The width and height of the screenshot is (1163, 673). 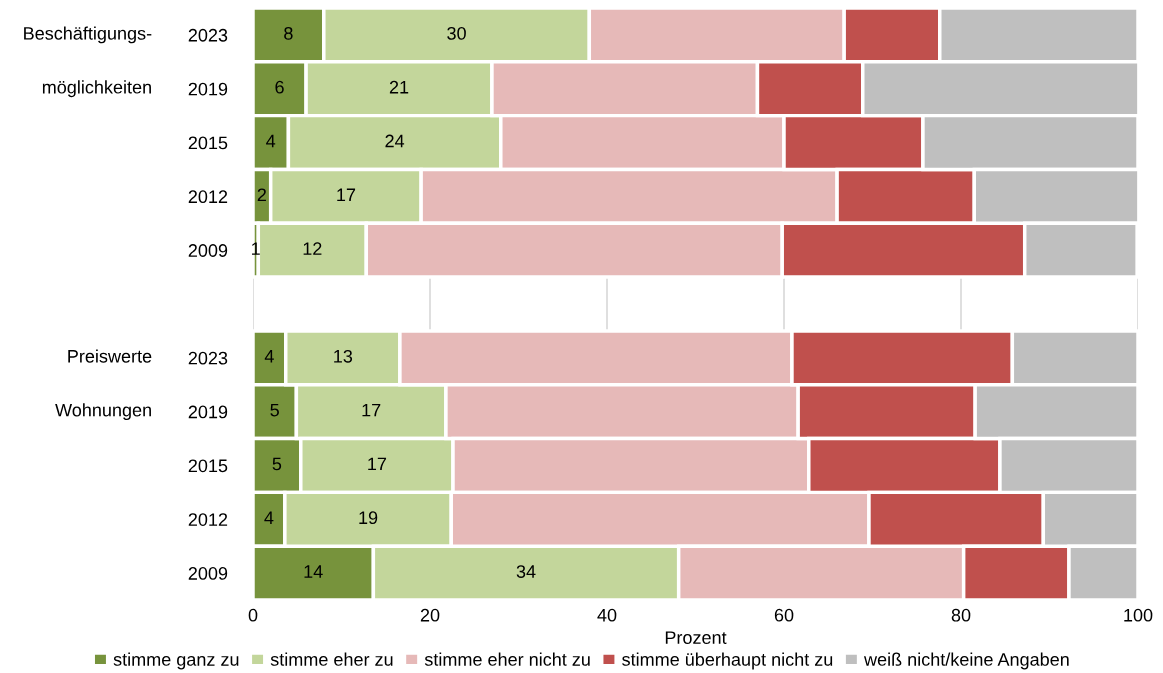 What do you see at coordinates (526, 571) in the screenshot?
I see `data-label: 34` at bounding box center [526, 571].